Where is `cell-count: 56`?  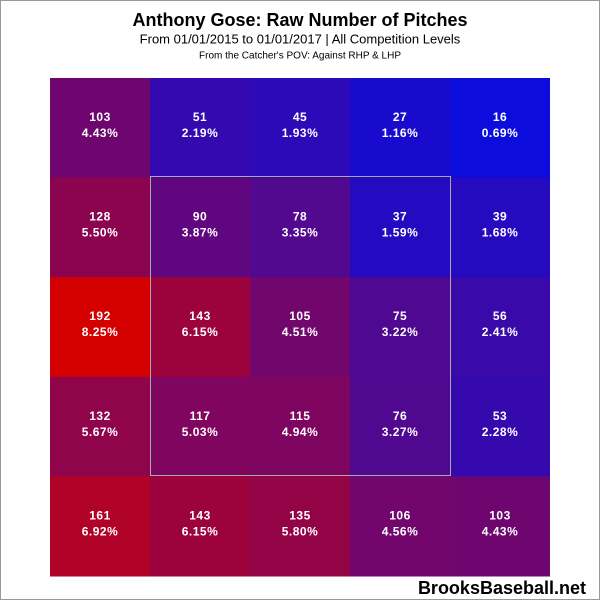 cell-count: 56 is located at coordinates (500, 316).